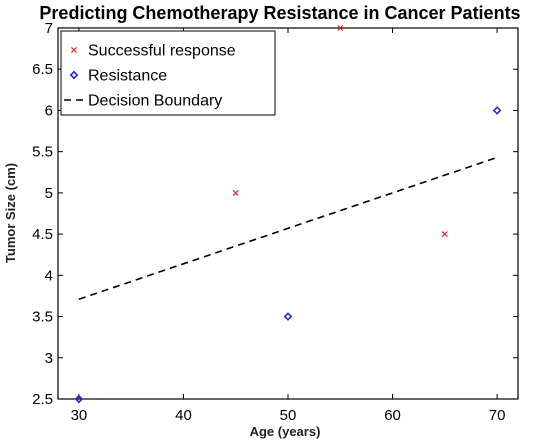 The image size is (550, 442). I want to click on legend-swatch-resistance, so click(74, 75).